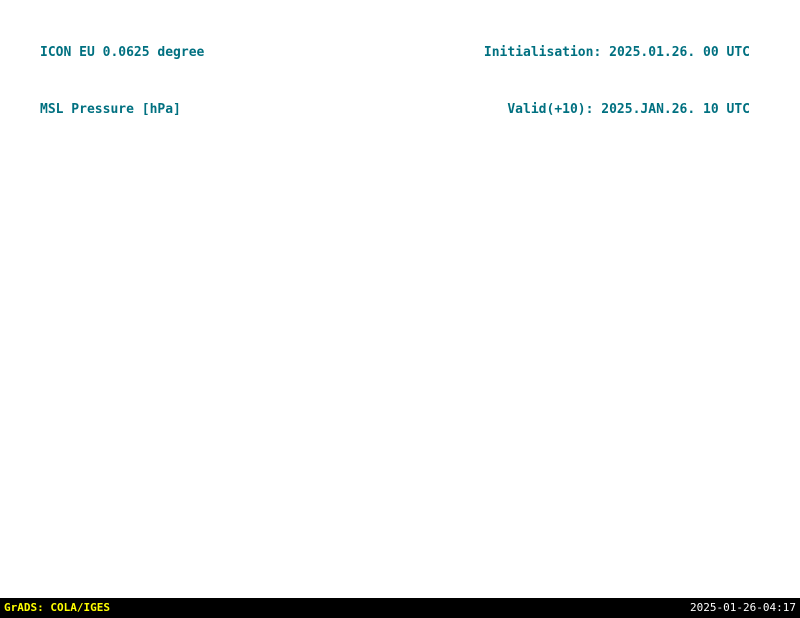  What do you see at coordinates (122, 81) in the screenshot?
I see `chart-title-block: ICON EU 0.0625 degree MSL Pressure [hPa]` at bounding box center [122, 81].